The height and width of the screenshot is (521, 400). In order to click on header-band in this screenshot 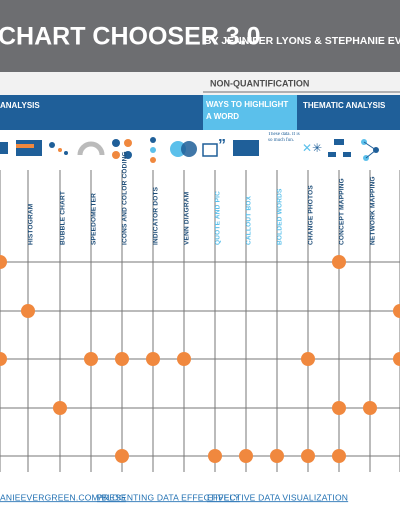, I will do `click(200, 36)`.